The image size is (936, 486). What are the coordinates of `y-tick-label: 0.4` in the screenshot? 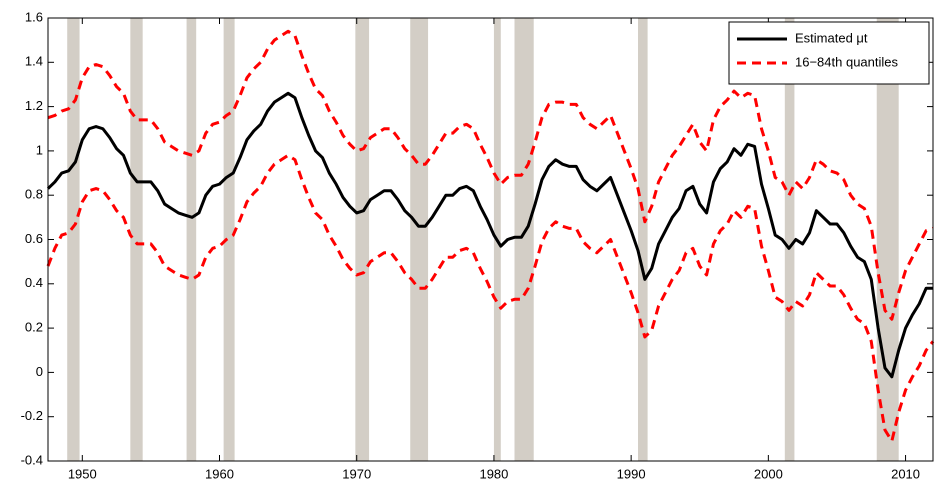 It's located at (34, 282).